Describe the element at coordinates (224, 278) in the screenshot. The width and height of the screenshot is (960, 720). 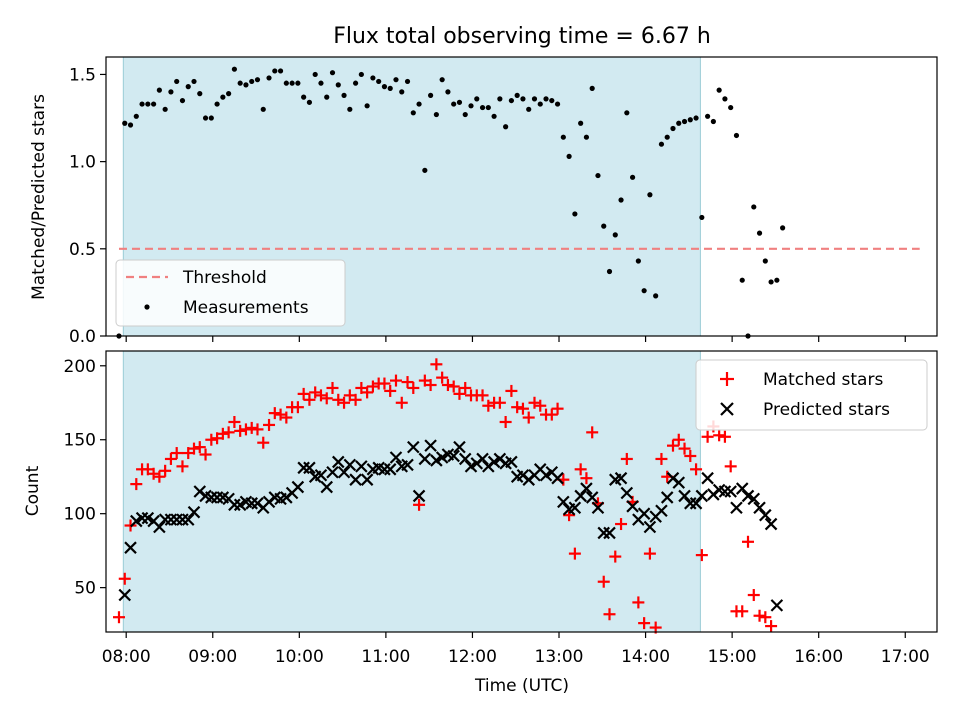
I see `legend-threshold-label: Threshold` at that location.